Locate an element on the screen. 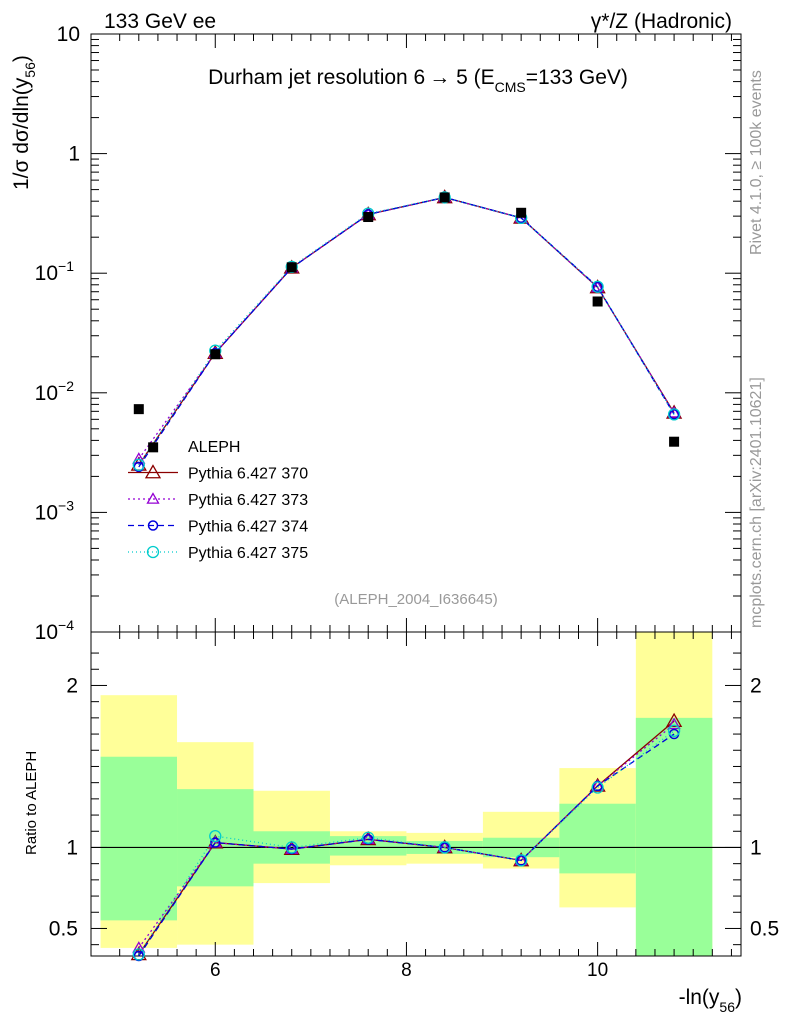 This screenshot has width=786, height=1024. y-tick-exp: −3 is located at coordinates (66, 505).